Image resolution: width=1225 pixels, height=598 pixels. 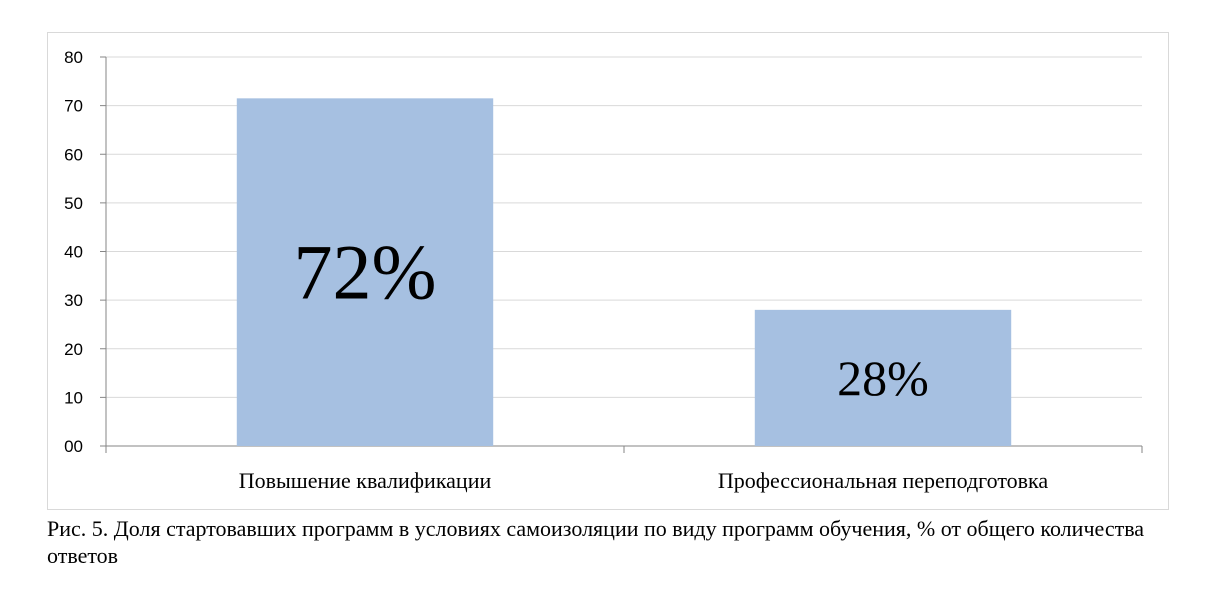 I want to click on data-label: 72%, so click(x=365, y=272).